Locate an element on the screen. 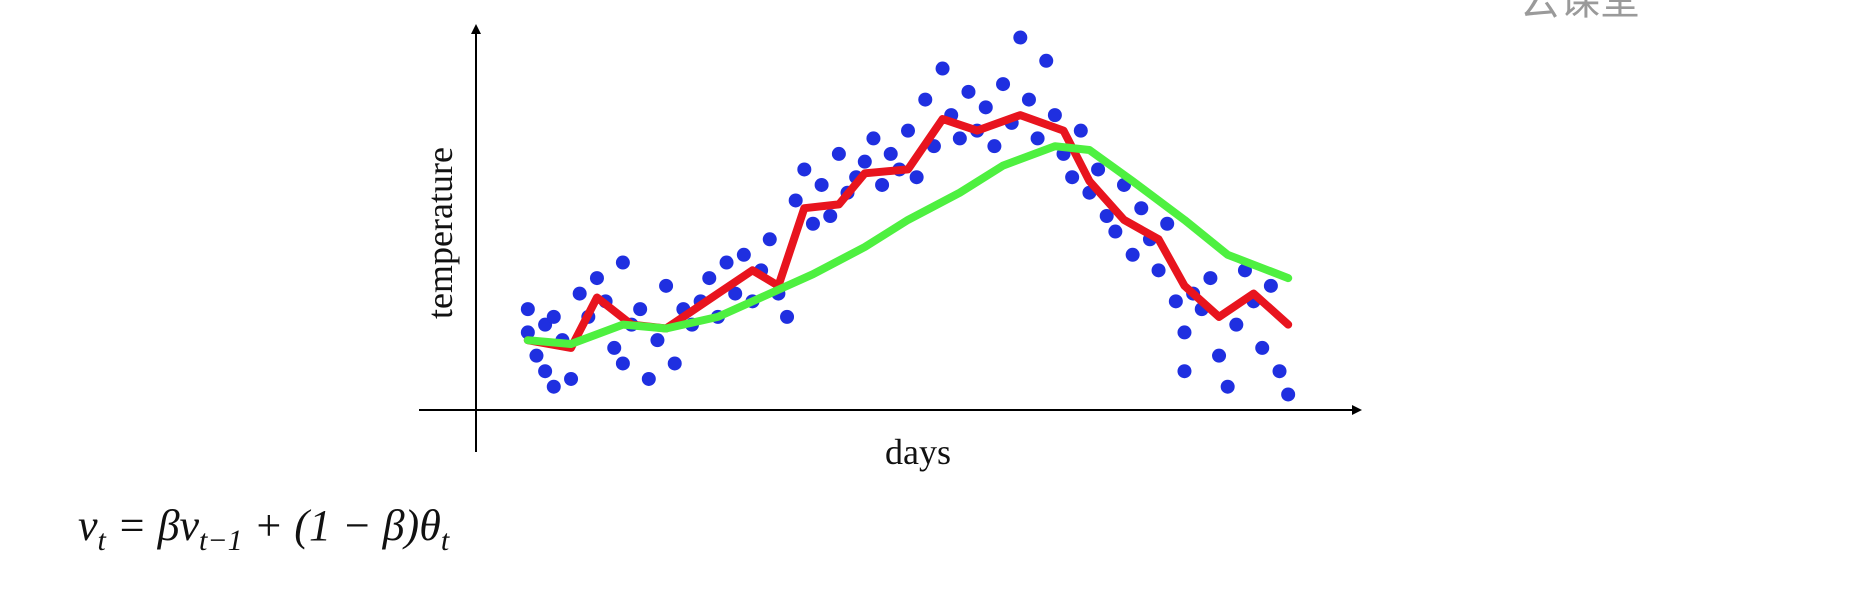 The image size is (1876, 601). formula-part: + (1 − β)θ is located at coordinates (342, 525).